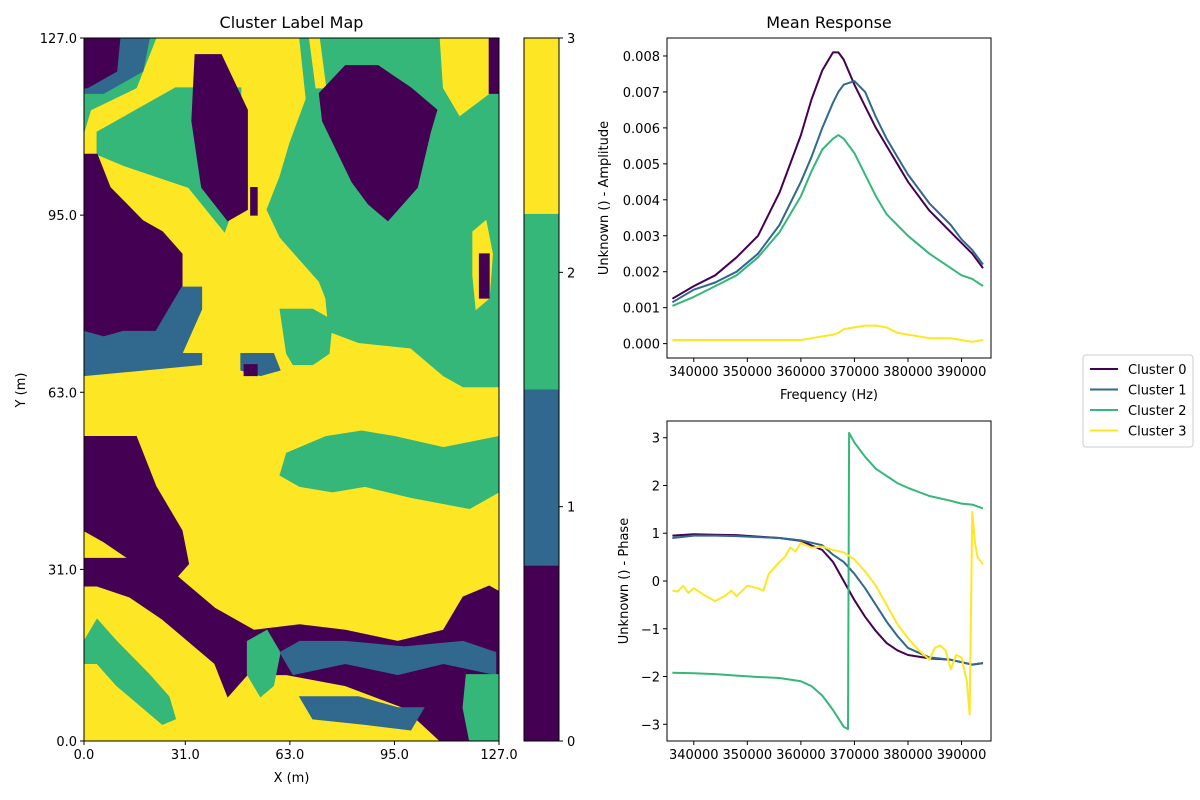 Image resolution: width=1200 pixels, height=800 pixels. I want to click on amplitude-y-tick-label: 0.001, so click(641, 309).